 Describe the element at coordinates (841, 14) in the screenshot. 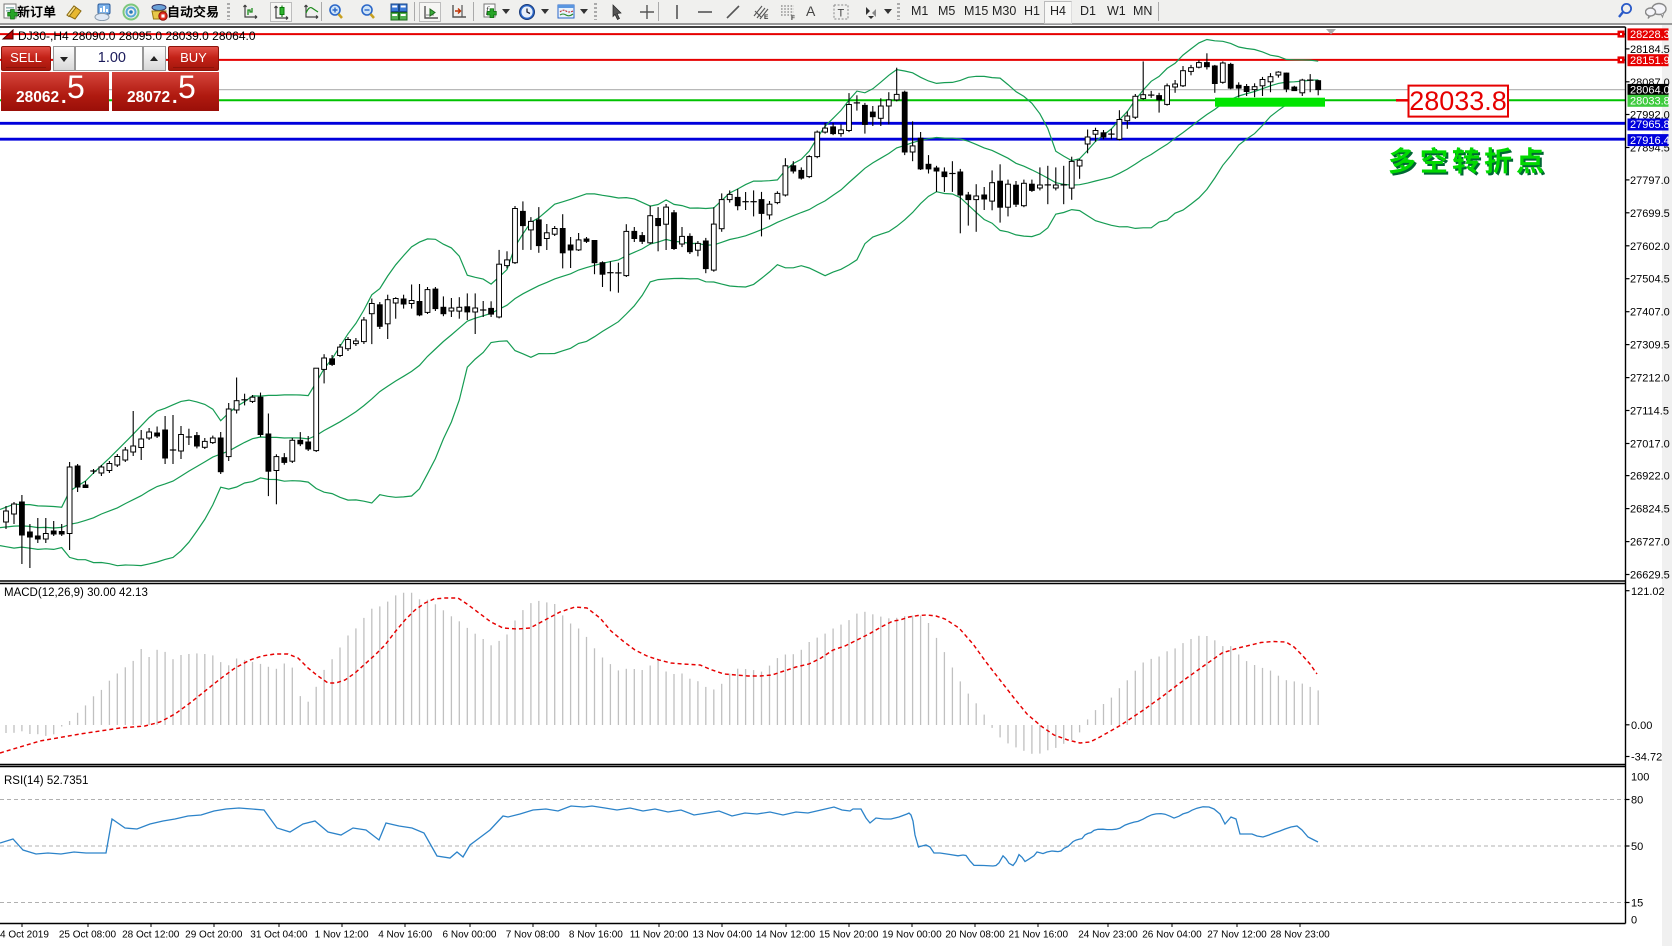

I see `svg-text: T` at that location.